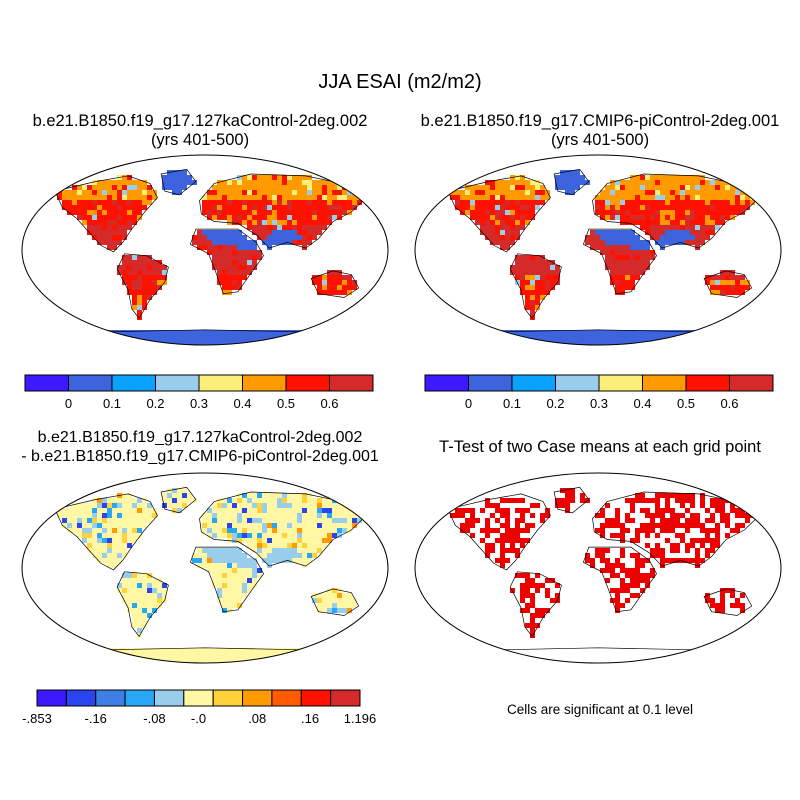  I want to click on colorbar-panel3: -.853 -.16 -.08 -.0.08.16 1.196, so click(199, 707).